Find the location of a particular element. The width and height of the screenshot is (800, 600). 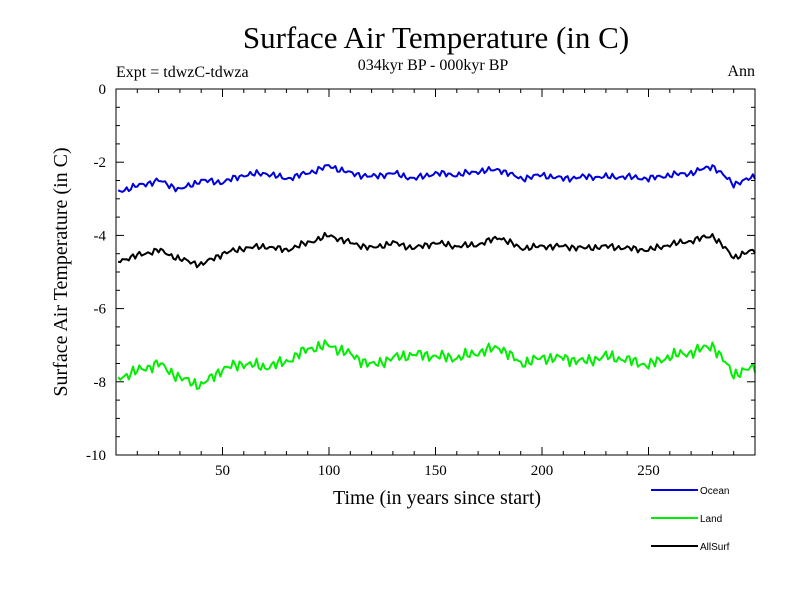

y-axis-title: Surface Air Temperature (in C) is located at coordinates (61, 271).